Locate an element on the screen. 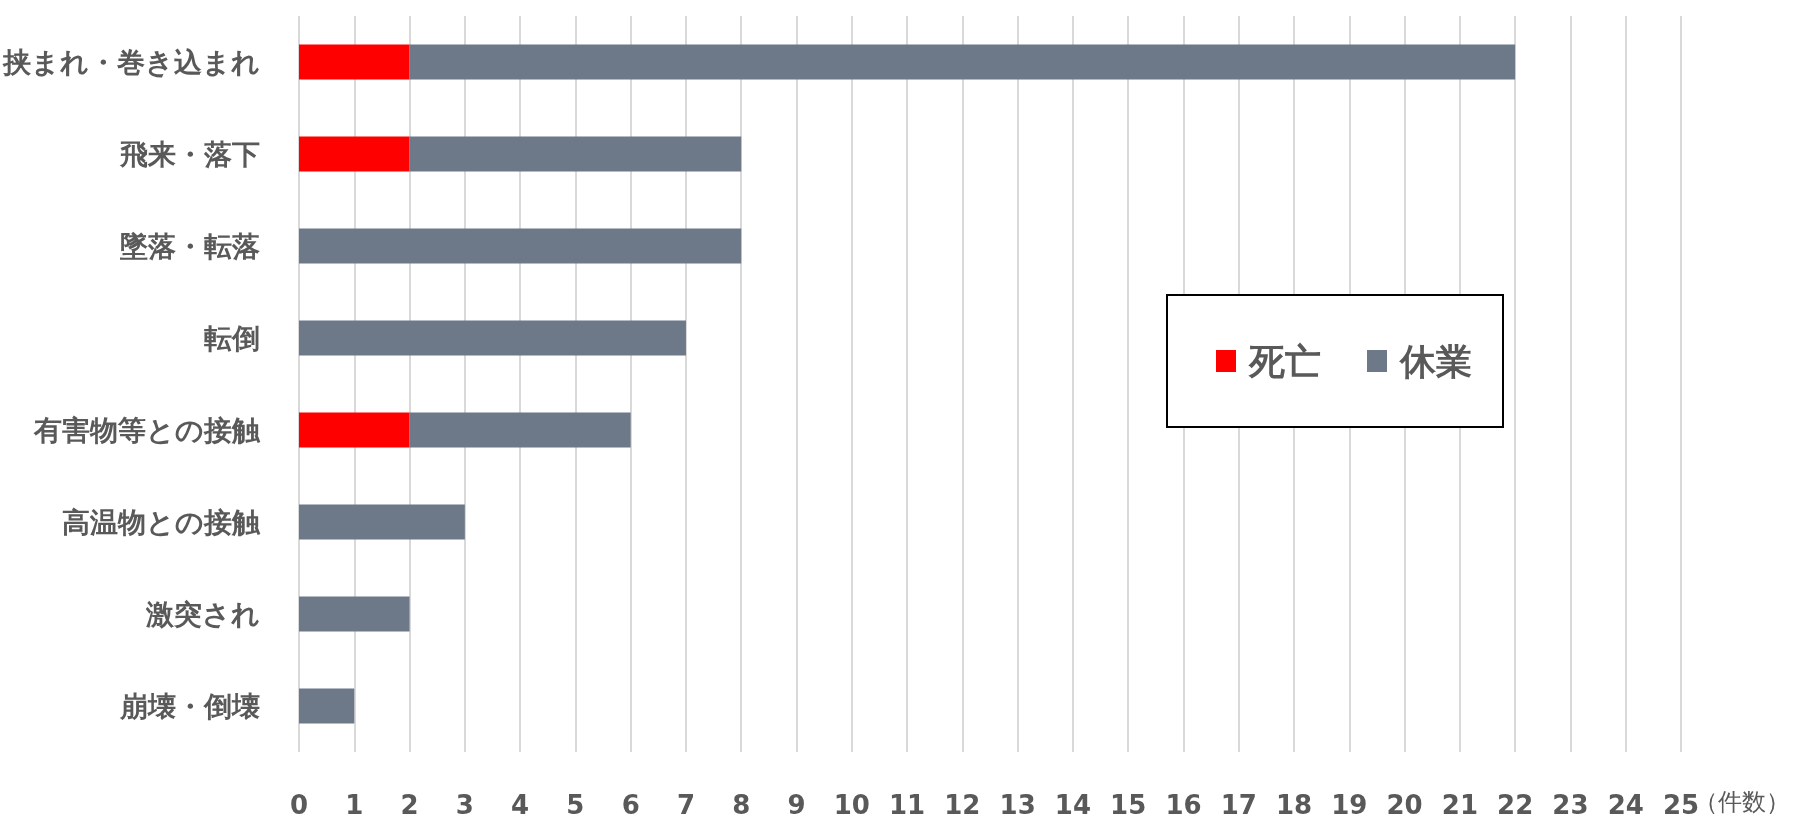  x-tick-label: 2 is located at coordinates (409, 805).